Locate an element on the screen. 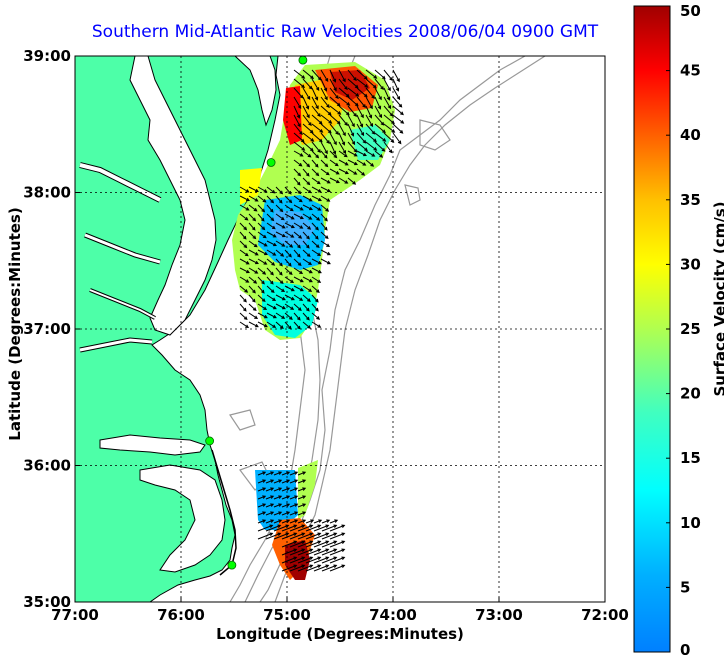 Image resolution: width=724 pixels, height=659 pixels. y-tick-label: 37:00 is located at coordinates (47, 329).